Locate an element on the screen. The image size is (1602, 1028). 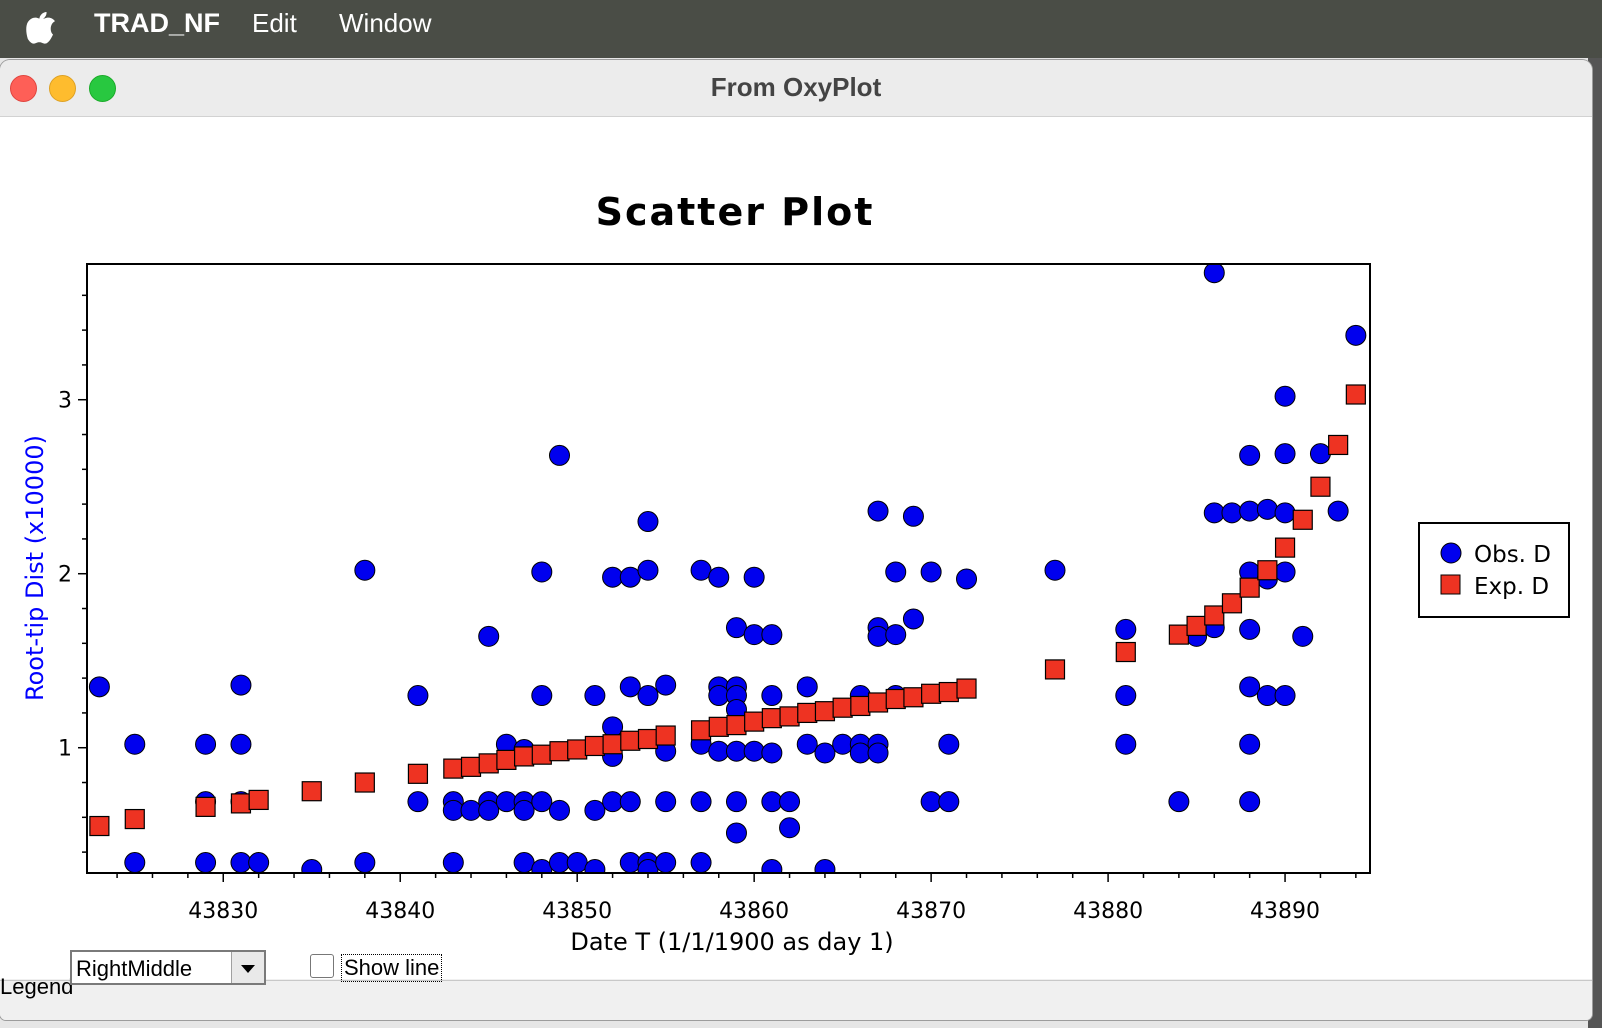
menu-window: Window is located at coordinates (385, 23).